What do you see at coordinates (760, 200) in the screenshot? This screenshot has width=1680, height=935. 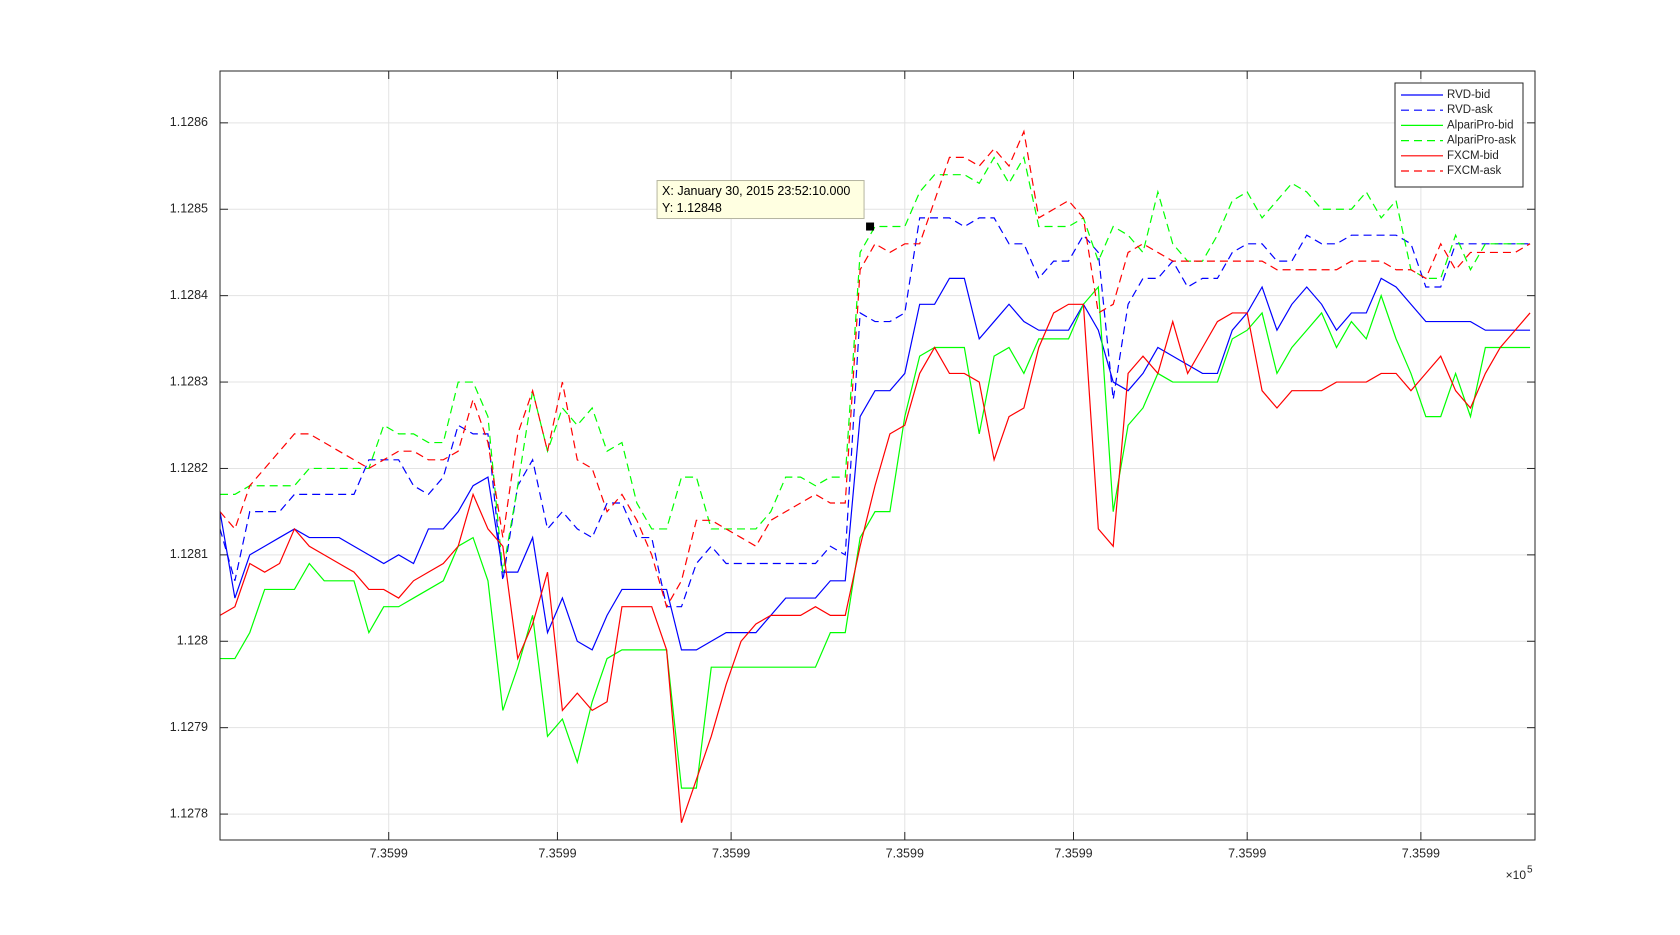 I see `datatip-box` at bounding box center [760, 200].